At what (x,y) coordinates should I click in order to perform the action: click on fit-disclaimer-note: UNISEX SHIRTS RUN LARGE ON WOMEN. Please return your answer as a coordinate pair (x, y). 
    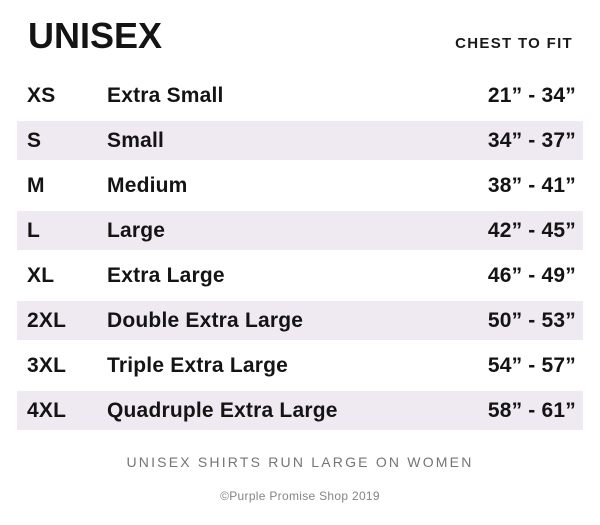
    Looking at the image, I should click on (300, 462).